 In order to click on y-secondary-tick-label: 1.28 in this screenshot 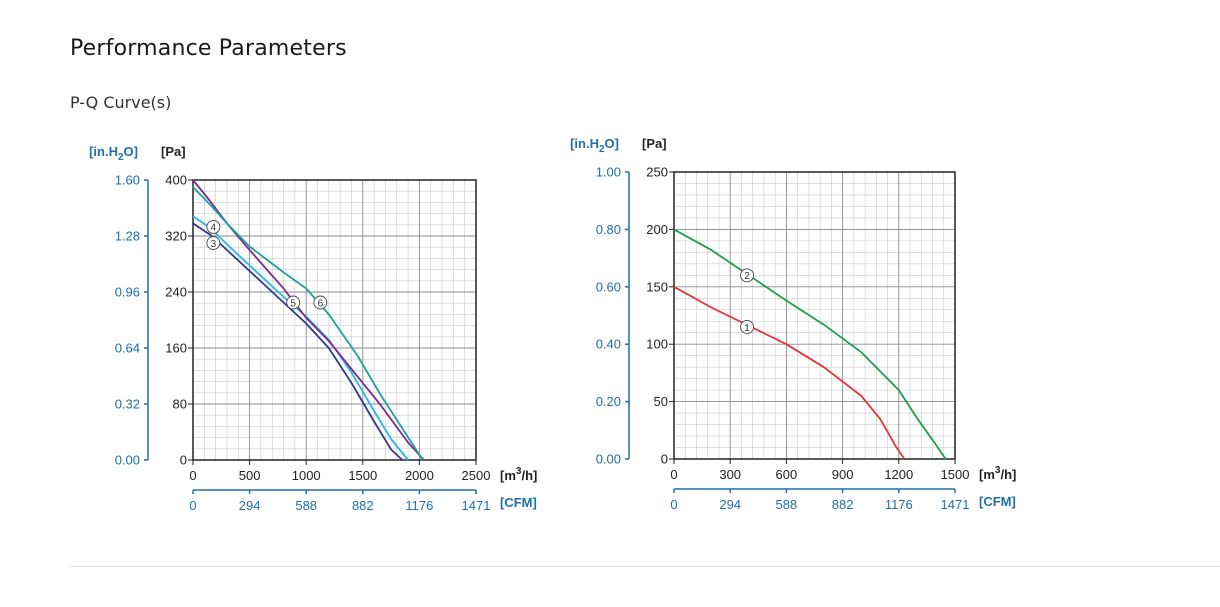, I will do `click(127, 236)`.